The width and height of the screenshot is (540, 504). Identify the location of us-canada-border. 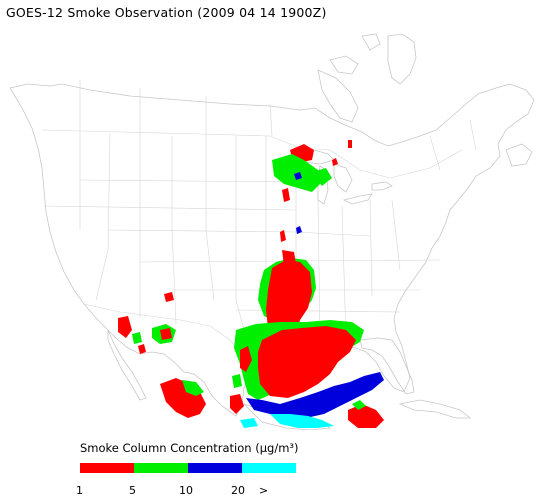
(252, 154).